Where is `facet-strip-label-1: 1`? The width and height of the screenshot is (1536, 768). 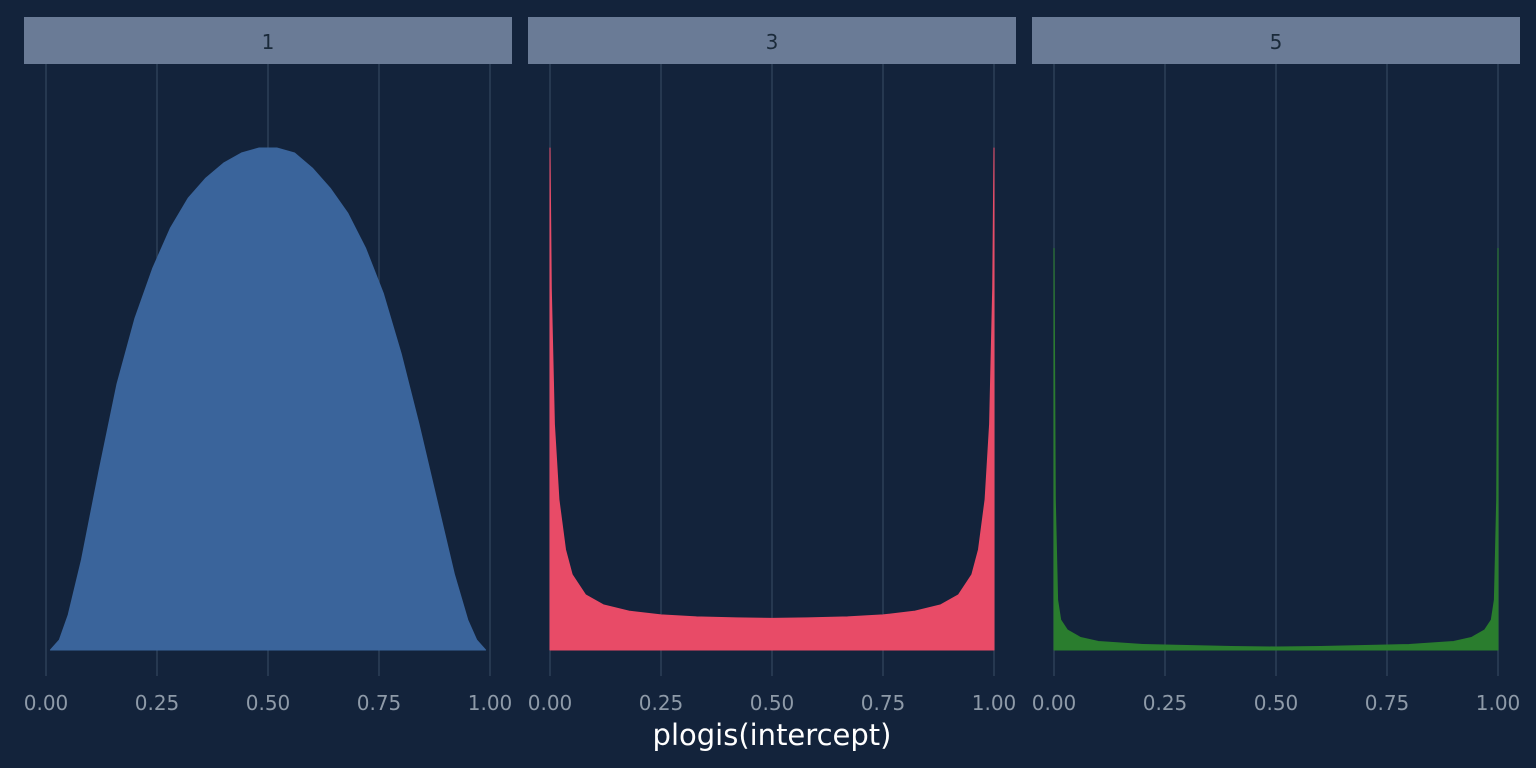
facet-strip-label-1: 1 is located at coordinates (268, 42).